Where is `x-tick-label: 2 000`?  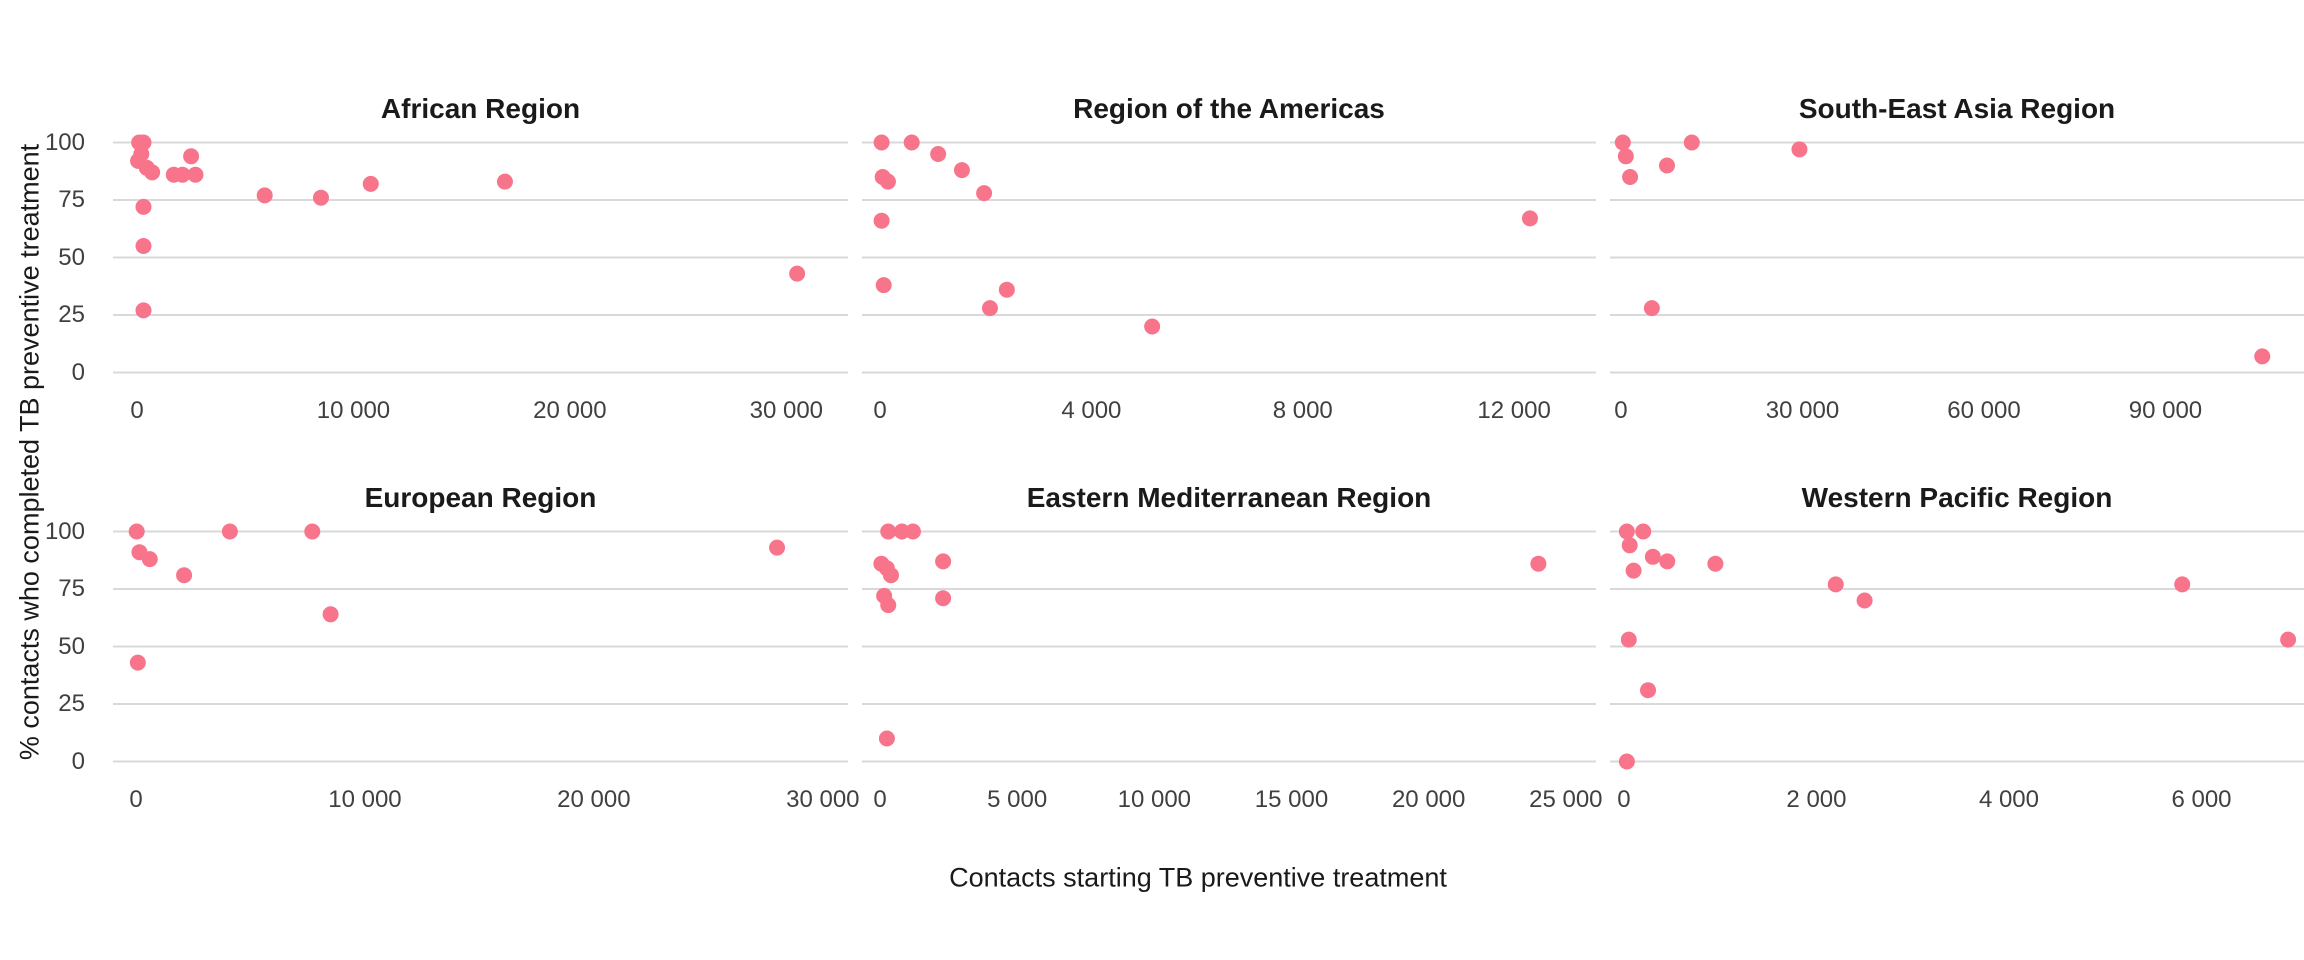 x-tick-label: 2 000 is located at coordinates (1816, 799).